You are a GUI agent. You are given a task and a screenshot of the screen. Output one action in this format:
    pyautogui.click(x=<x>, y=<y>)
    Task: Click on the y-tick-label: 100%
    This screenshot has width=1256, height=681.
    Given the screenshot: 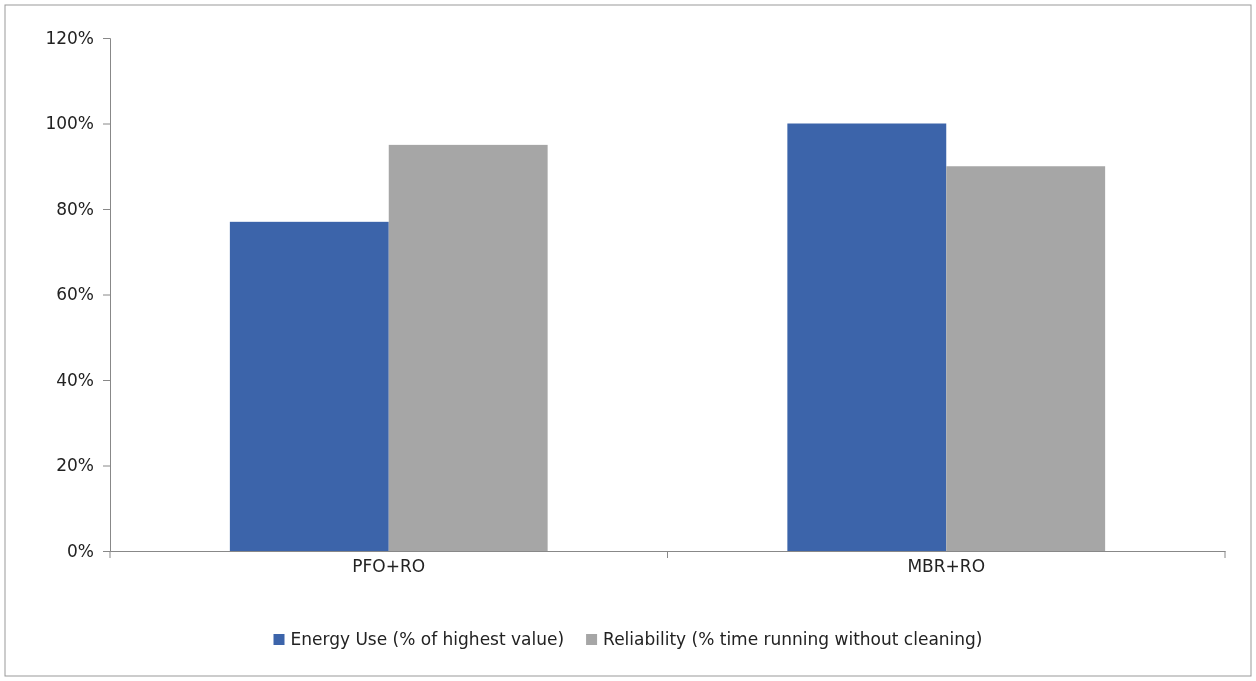 What is the action you would take?
    pyautogui.click(x=69, y=123)
    